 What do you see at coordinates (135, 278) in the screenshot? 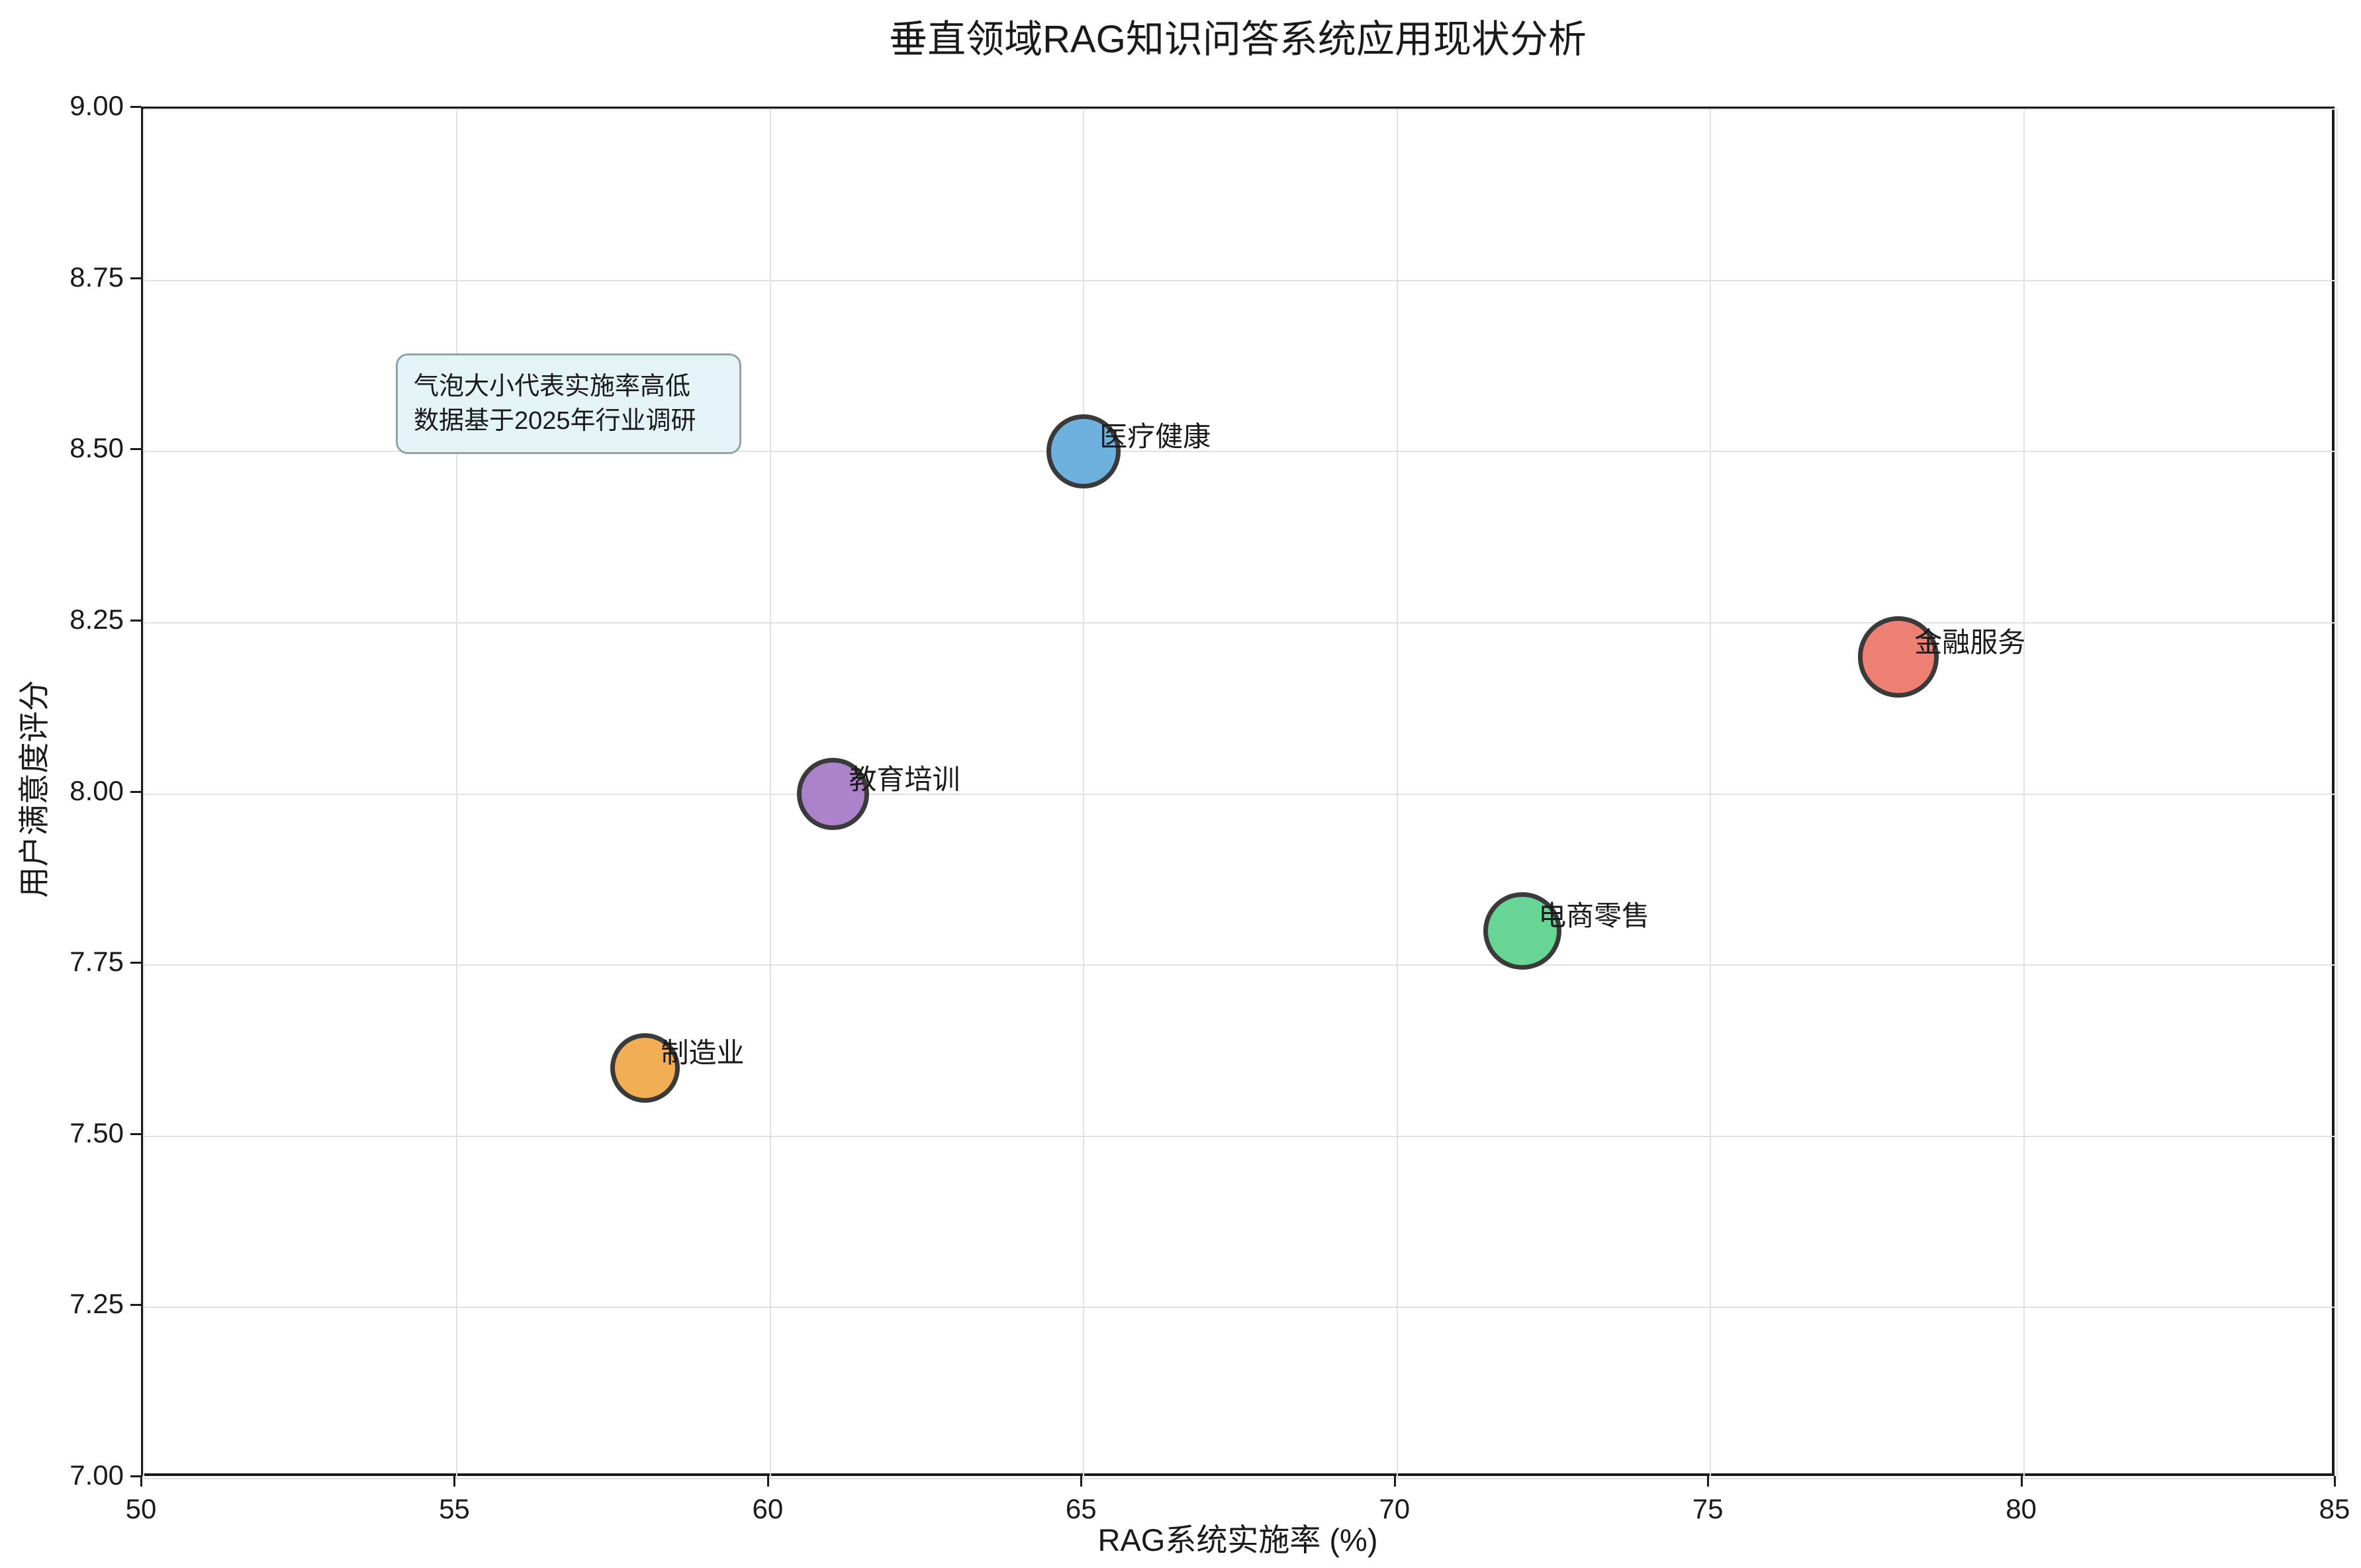
I see `y-tick-8.75` at bounding box center [135, 278].